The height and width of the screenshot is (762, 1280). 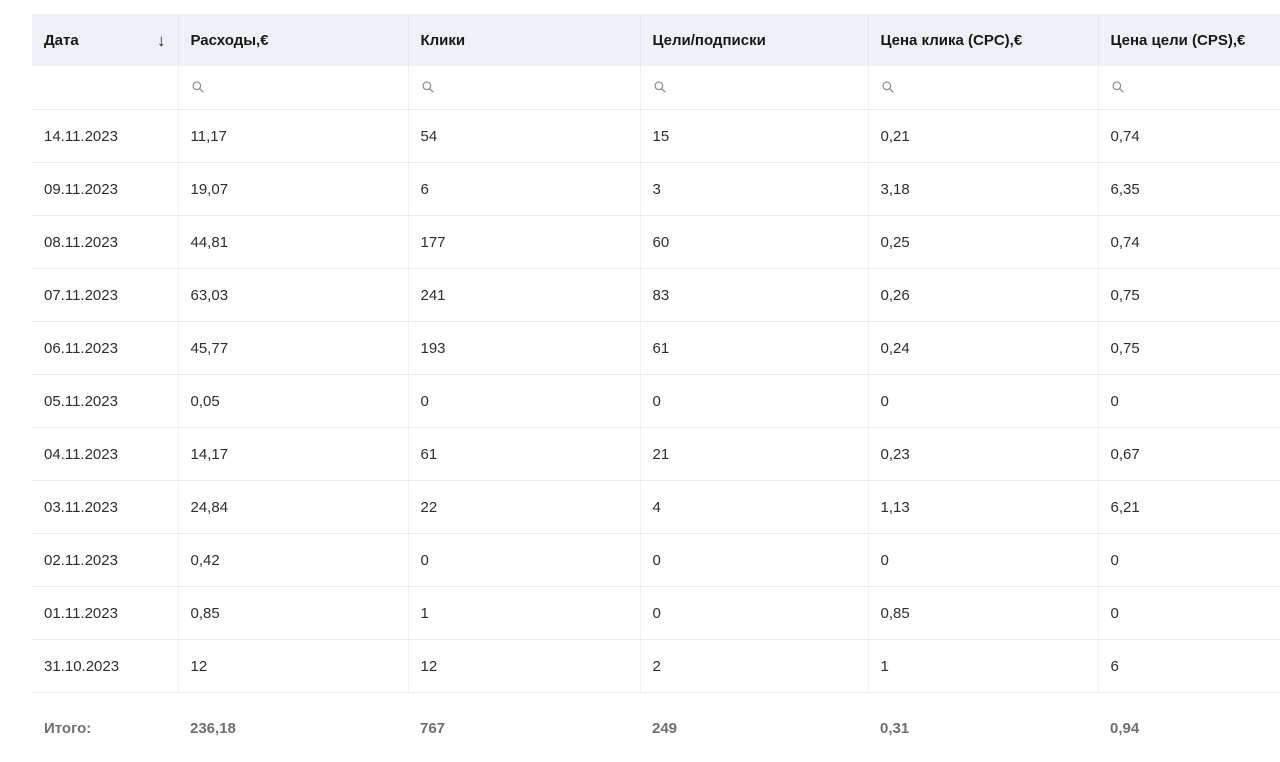 I want to click on column-header-label: Дата, so click(x=61, y=40).